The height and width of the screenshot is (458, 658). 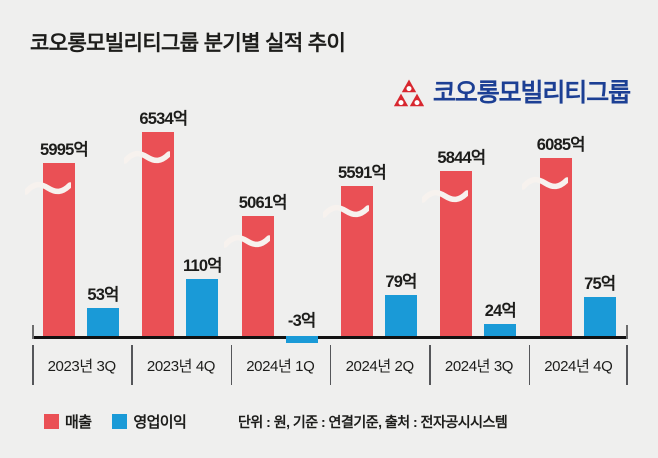 I want to click on brand-name: 코오롱모빌리티그룹, so click(x=531, y=92).